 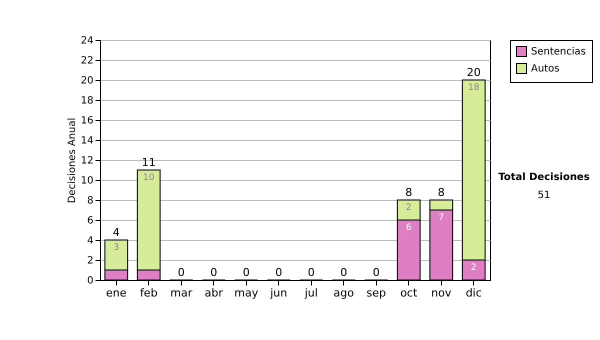 I want to click on x-tick-label: ene, so click(x=116, y=293).